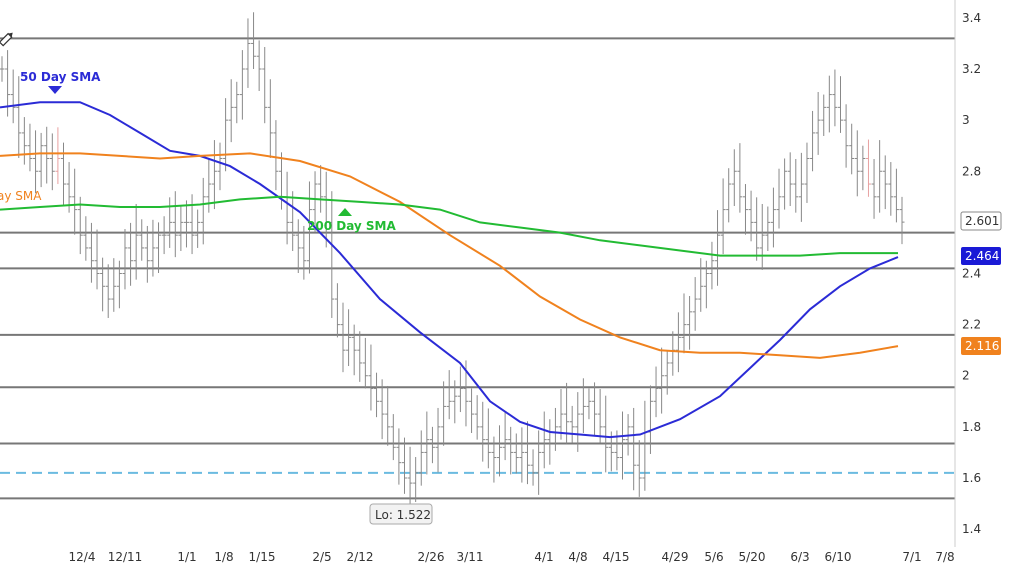 The height and width of the screenshot is (567, 1024). Describe the element at coordinates (616, 557) in the screenshot. I see `x-tick-label: 4/15` at that location.